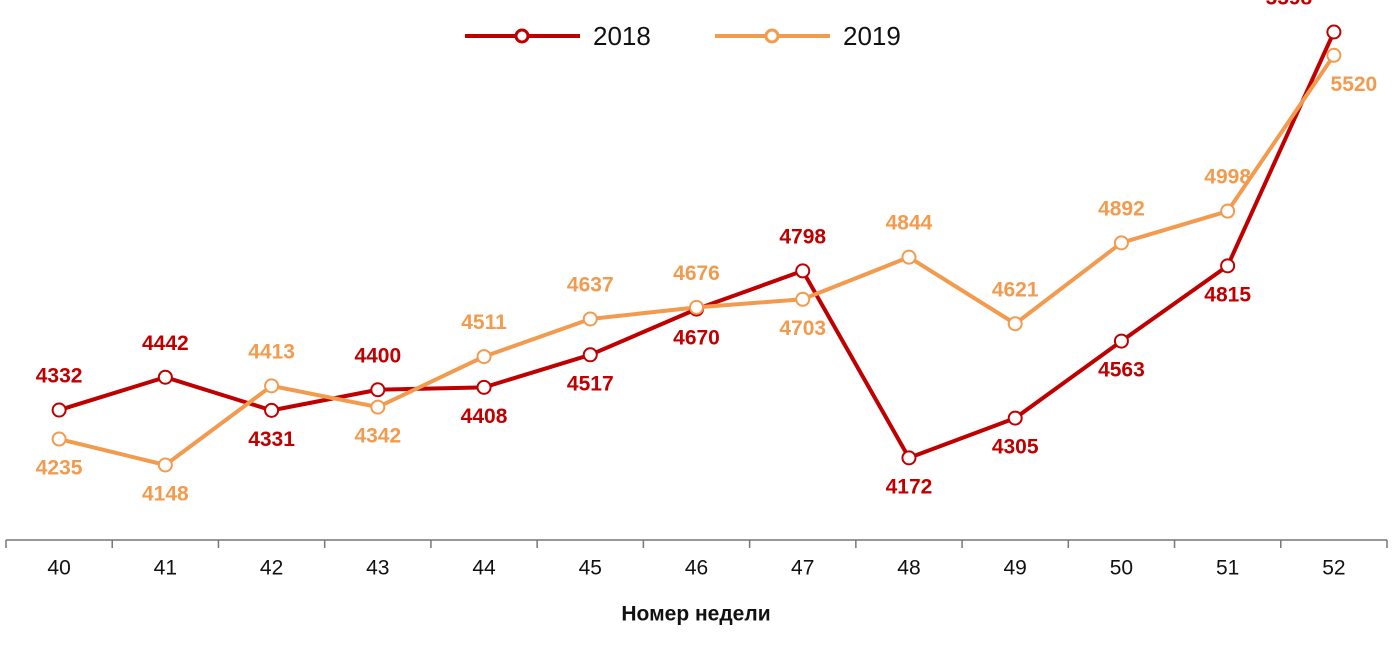 Image resolution: width=1393 pixels, height=646 pixels. I want to click on value-label: 4332, so click(59, 376).